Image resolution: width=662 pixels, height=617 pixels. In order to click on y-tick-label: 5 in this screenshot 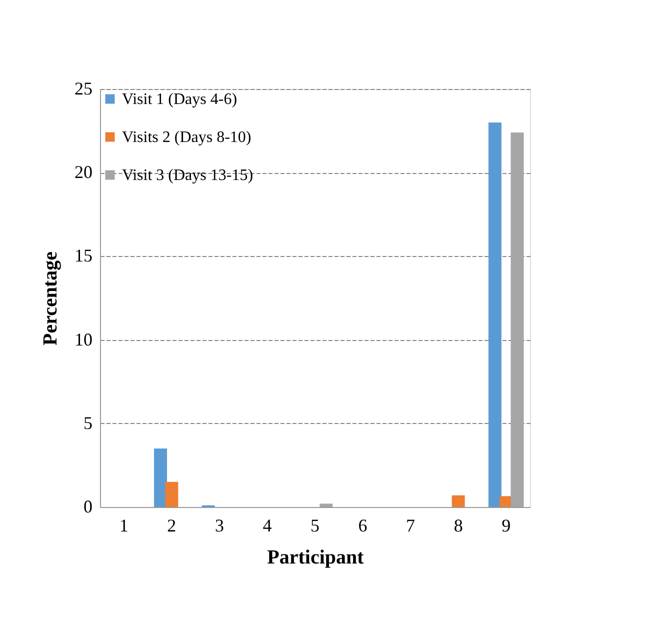, I will do `click(88, 422)`.